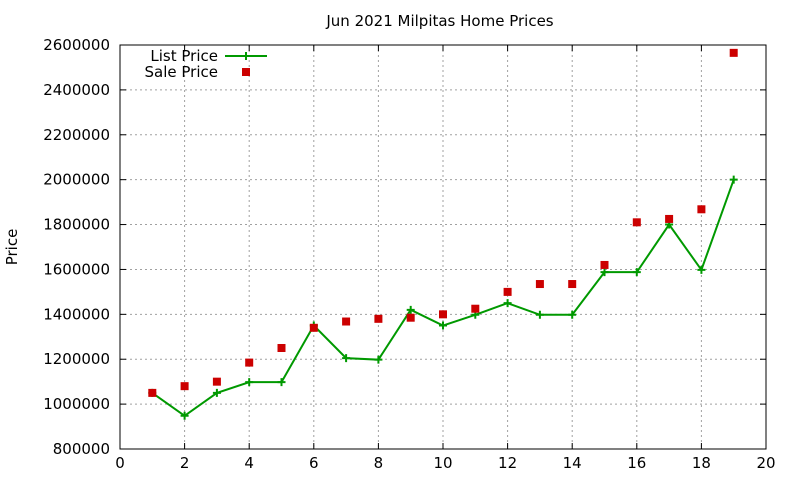 This screenshot has height=480, width=800. What do you see at coordinates (246, 56) in the screenshot?
I see `legend-marker-list-price` at bounding box center [246, 56].